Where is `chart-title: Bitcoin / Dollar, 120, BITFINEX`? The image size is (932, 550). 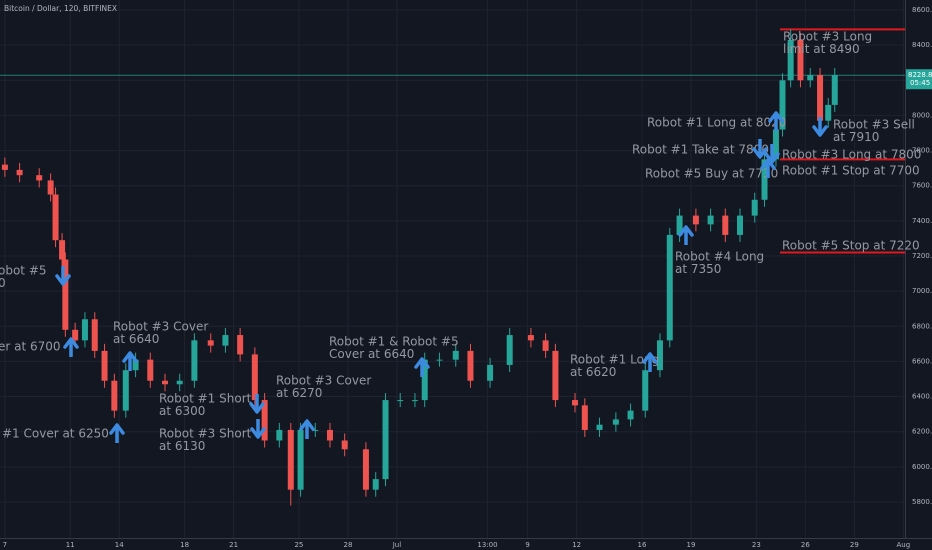 chart-title: Bitcoin / Dollar, 120, BITFINEX is located at coordinates (60, 8).